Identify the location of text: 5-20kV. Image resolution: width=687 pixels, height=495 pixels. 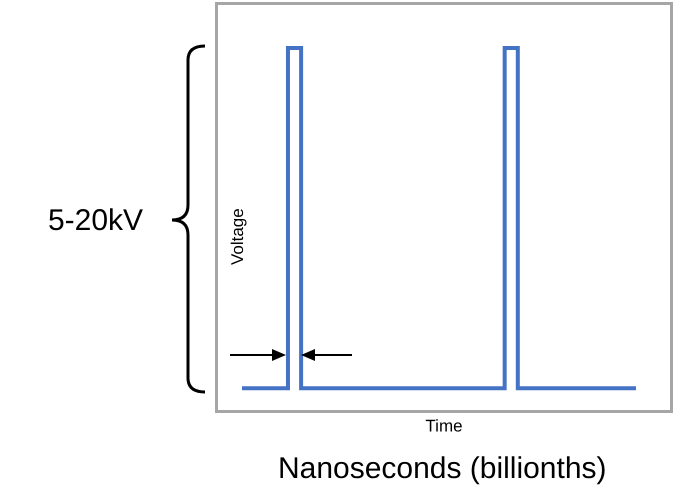
(96, 220).